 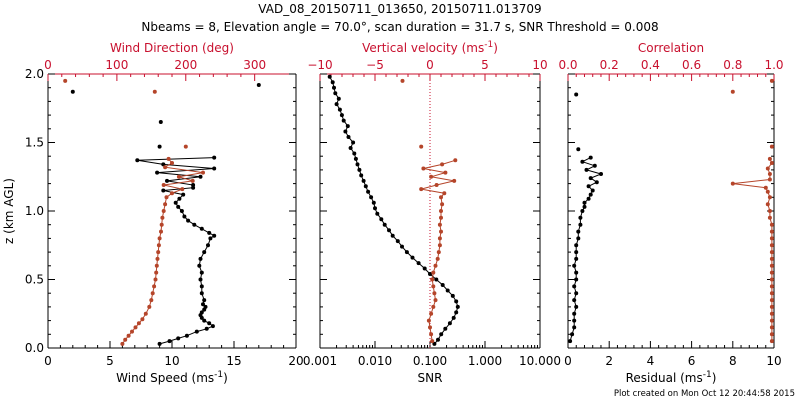 I want to click on plot-footer: Plot created on Mon Oct 12 20:44:58 2015, so click(x=704, y=394).